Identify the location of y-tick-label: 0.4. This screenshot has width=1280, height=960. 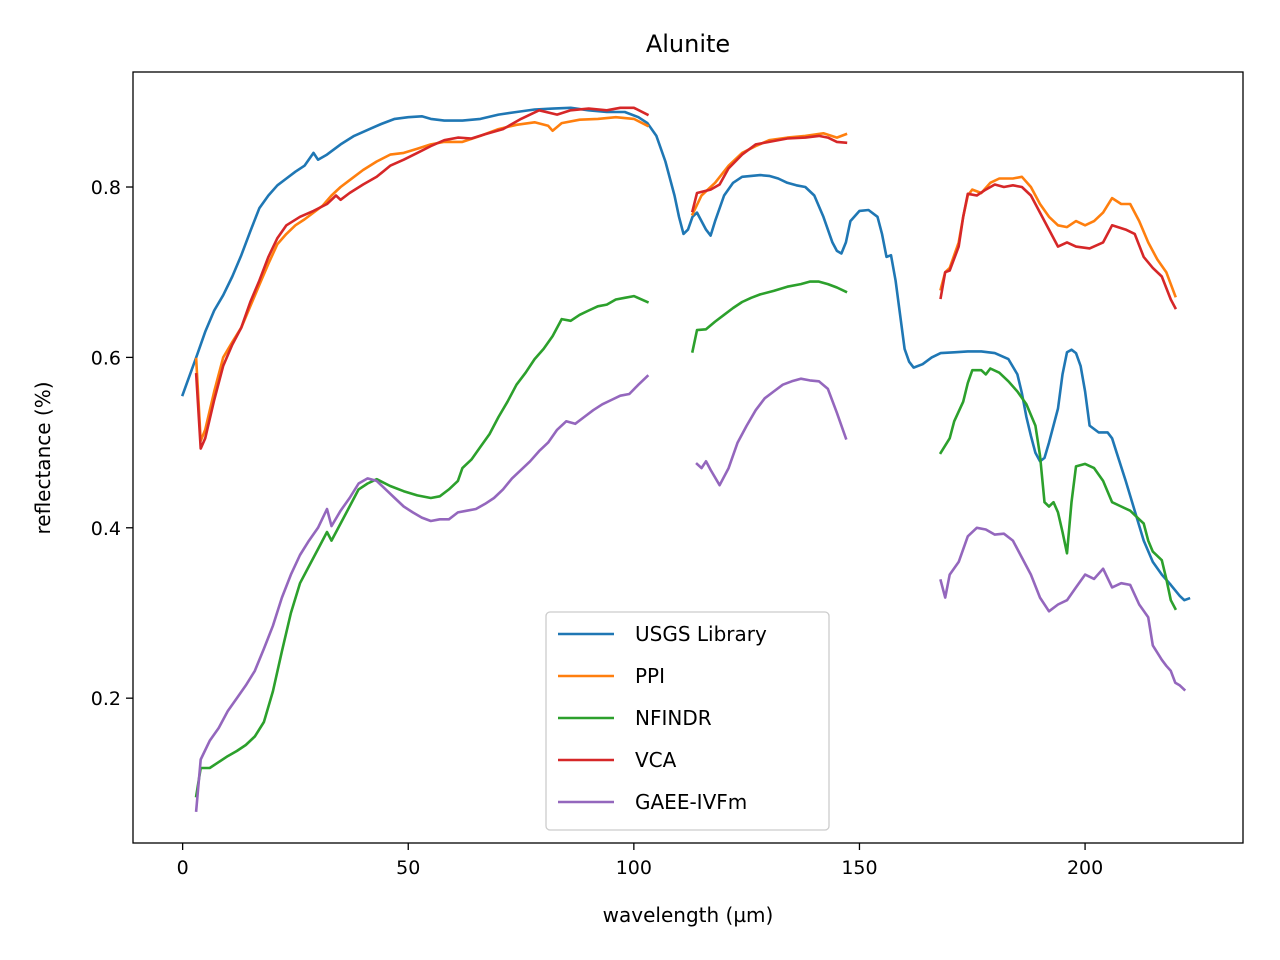
(106, 529).